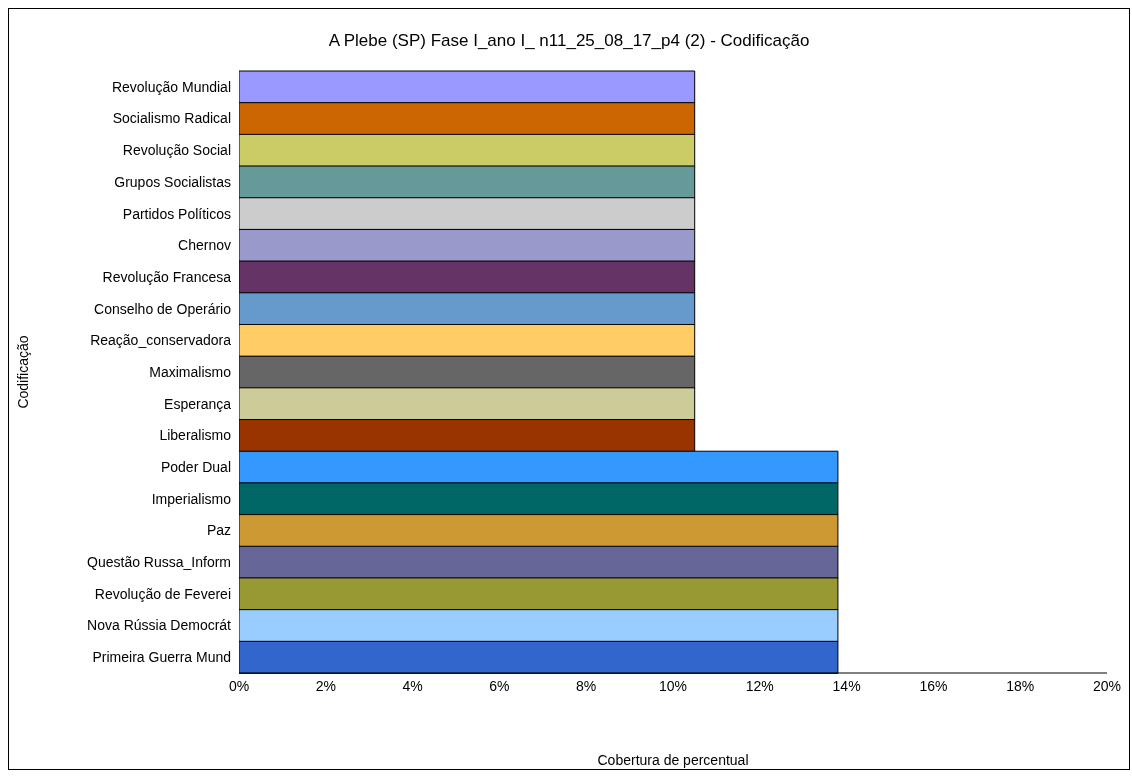  Describe the element at coordinates (195, 435) in the screenshot. I see `y-tick-label: Liberalismo` at that location.